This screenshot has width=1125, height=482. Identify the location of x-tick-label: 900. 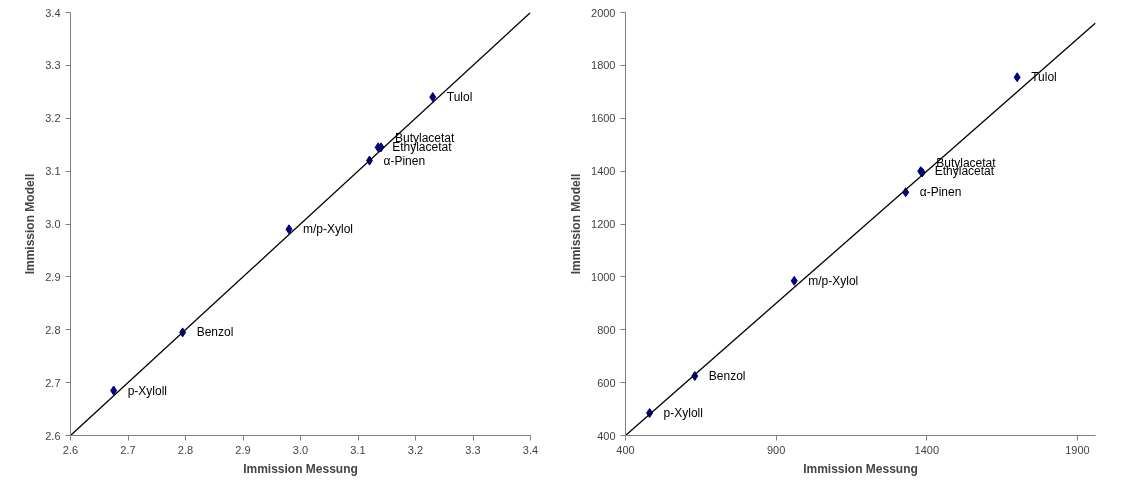
(776, 449).